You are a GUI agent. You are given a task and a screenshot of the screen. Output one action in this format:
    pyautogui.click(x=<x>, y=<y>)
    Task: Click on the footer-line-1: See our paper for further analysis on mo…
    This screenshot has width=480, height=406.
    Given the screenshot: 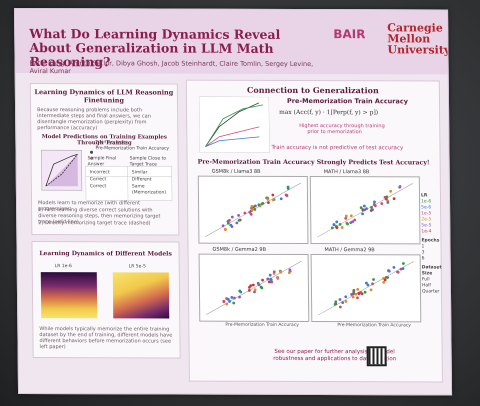 What is the action you would take?
    pyautogui.click(x=334, y=352)
    